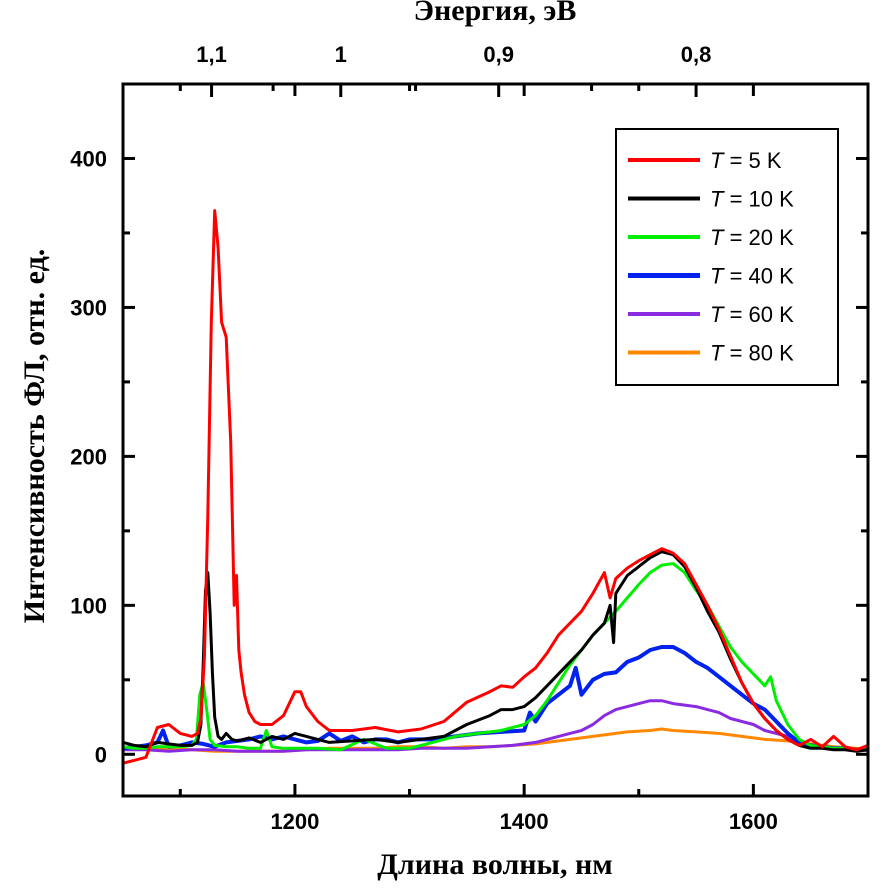  Describe the element at coordinates (34, 436) in the screenshot. I see `y-axis-title: Интенсивность ФЛ, отн. ед.` at that location.